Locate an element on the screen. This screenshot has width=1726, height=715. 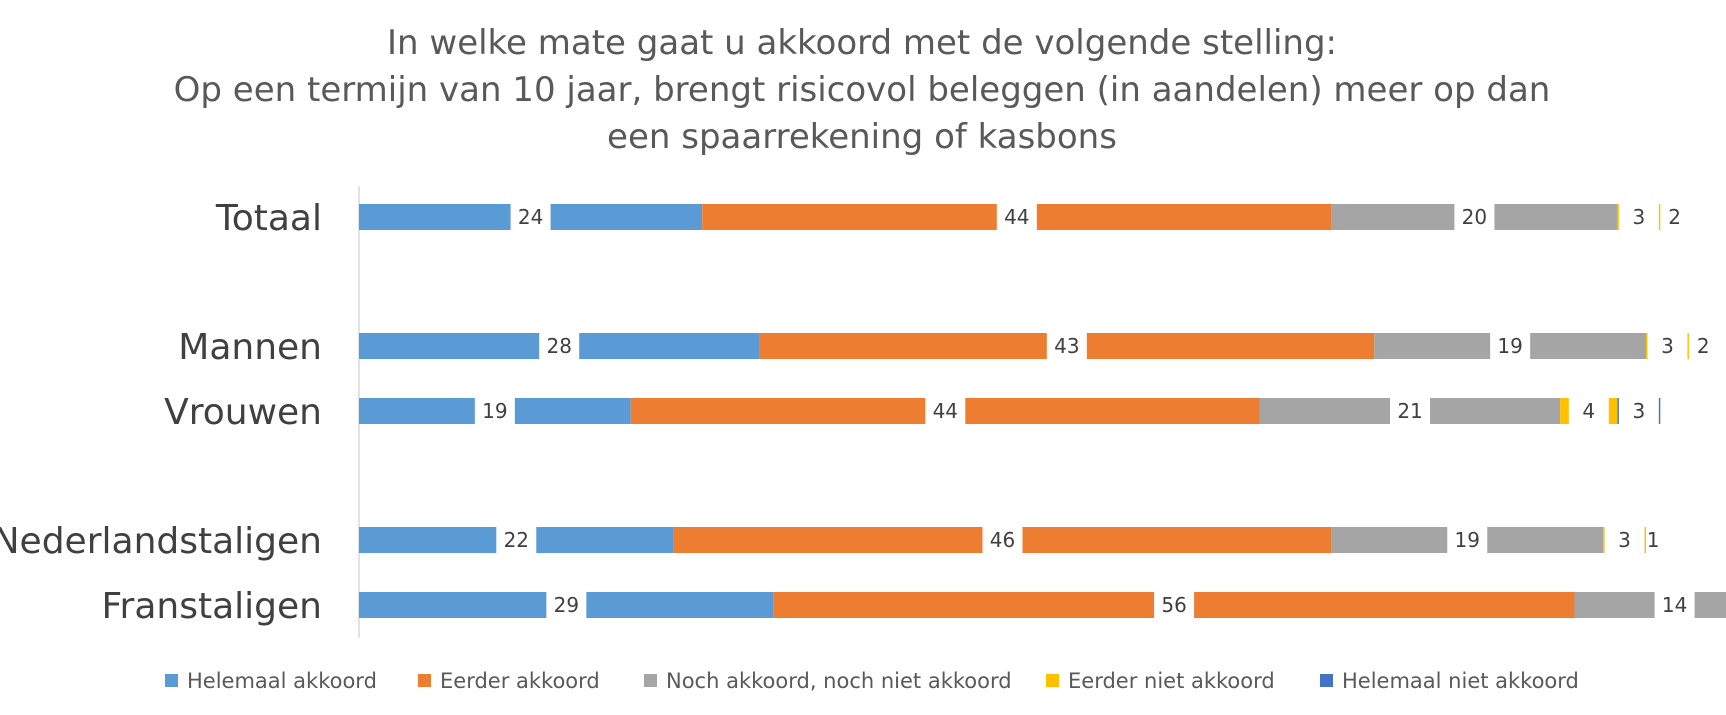
data-label-nederlandstaligen-series-1: 22 is located at coordinates (516, 540).